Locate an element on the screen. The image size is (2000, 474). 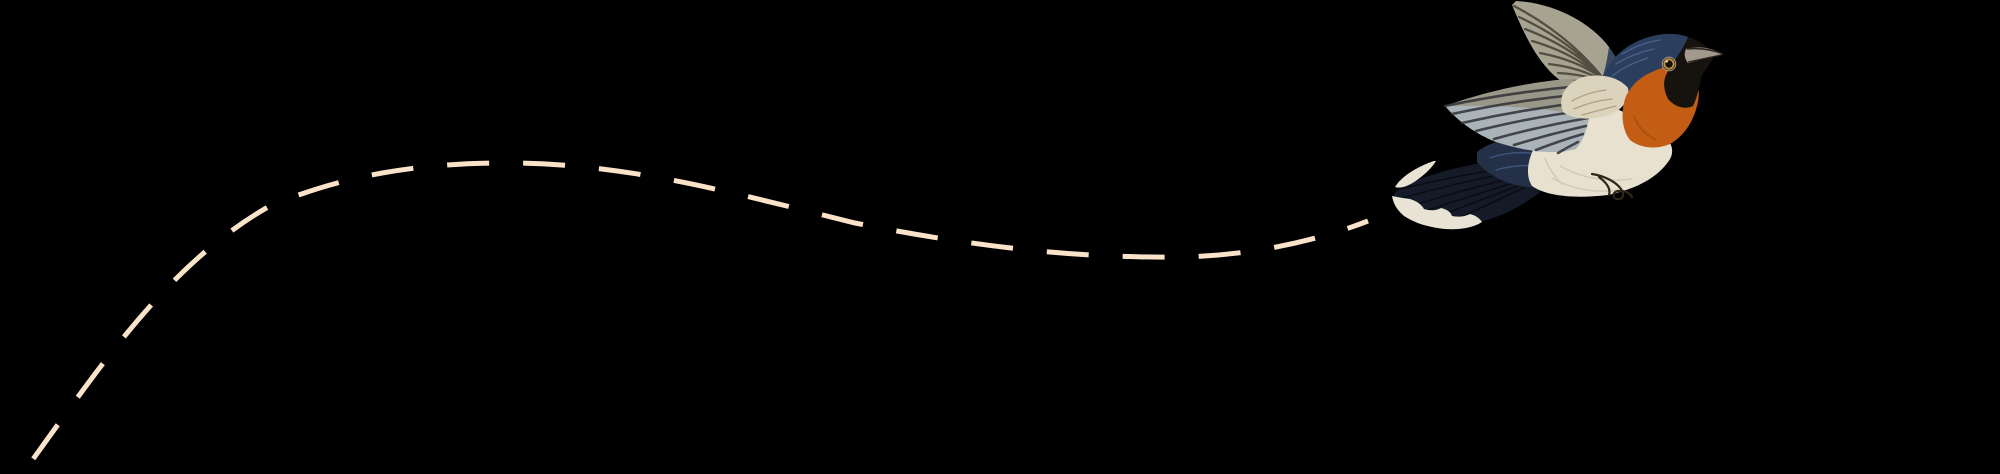
bird-tail-white-outer-feather is located at coordinates (1415, 174).